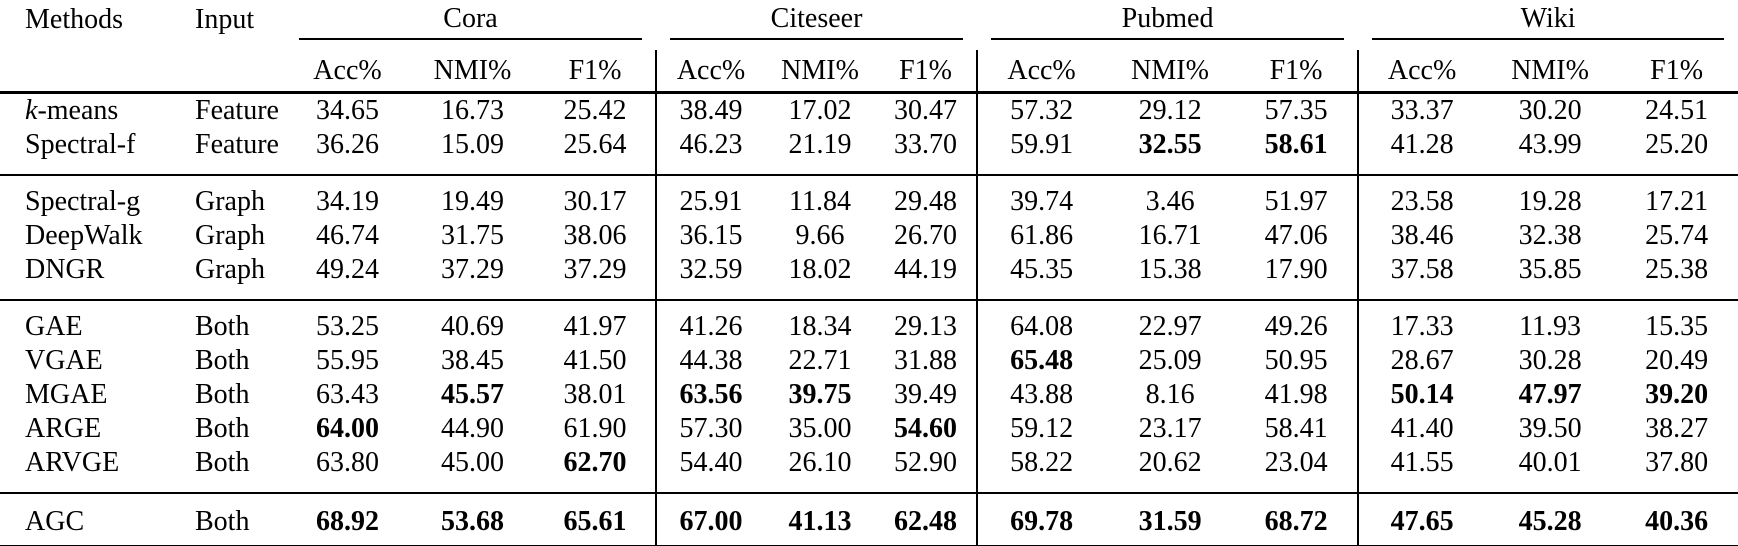  What do you see at coordinates (1677, 360) in the screenshot?
I see `value-cell: 20.49` at bounding box center [1677, 360].